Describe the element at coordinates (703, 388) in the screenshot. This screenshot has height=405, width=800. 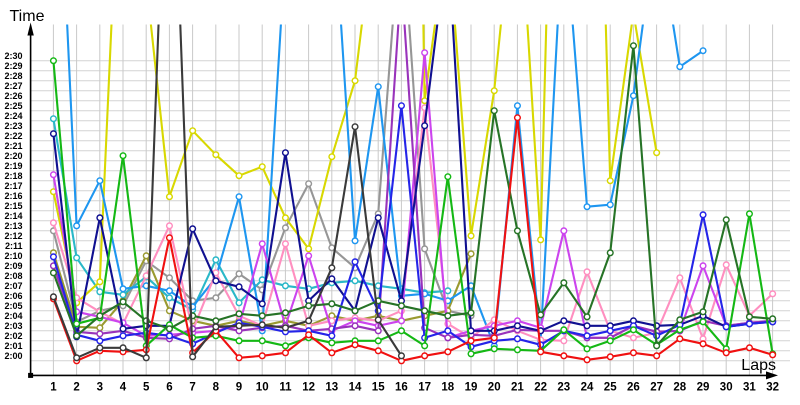
I see `svg-text: 29` at that location.